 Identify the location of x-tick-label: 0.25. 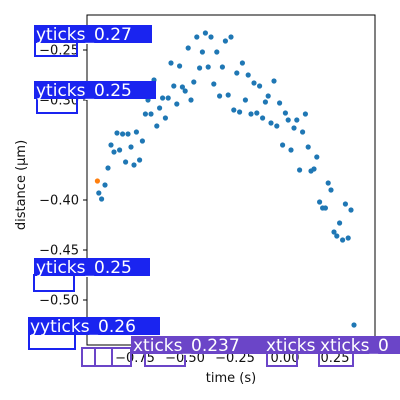
(335, 358).